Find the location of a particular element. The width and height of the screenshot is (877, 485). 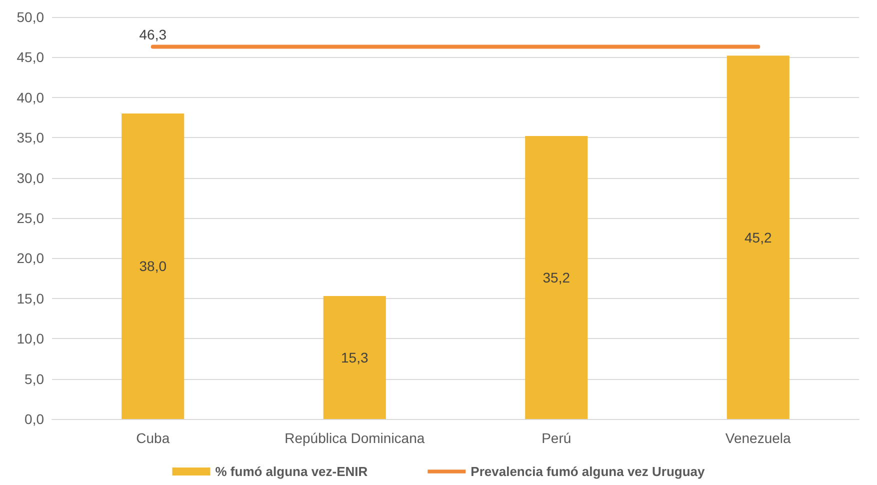

y-tick-label: 0,0 is located at coordinates (34, 419).